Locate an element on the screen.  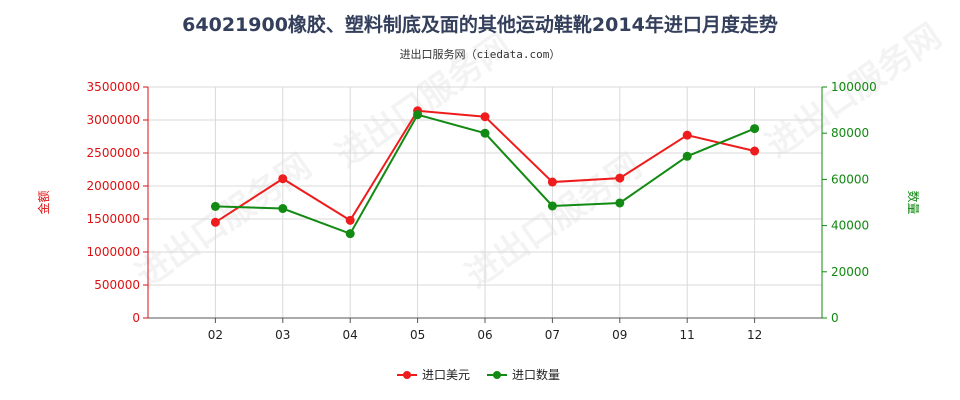
x-tick-label: 04 is located at coordinates (350, 335).